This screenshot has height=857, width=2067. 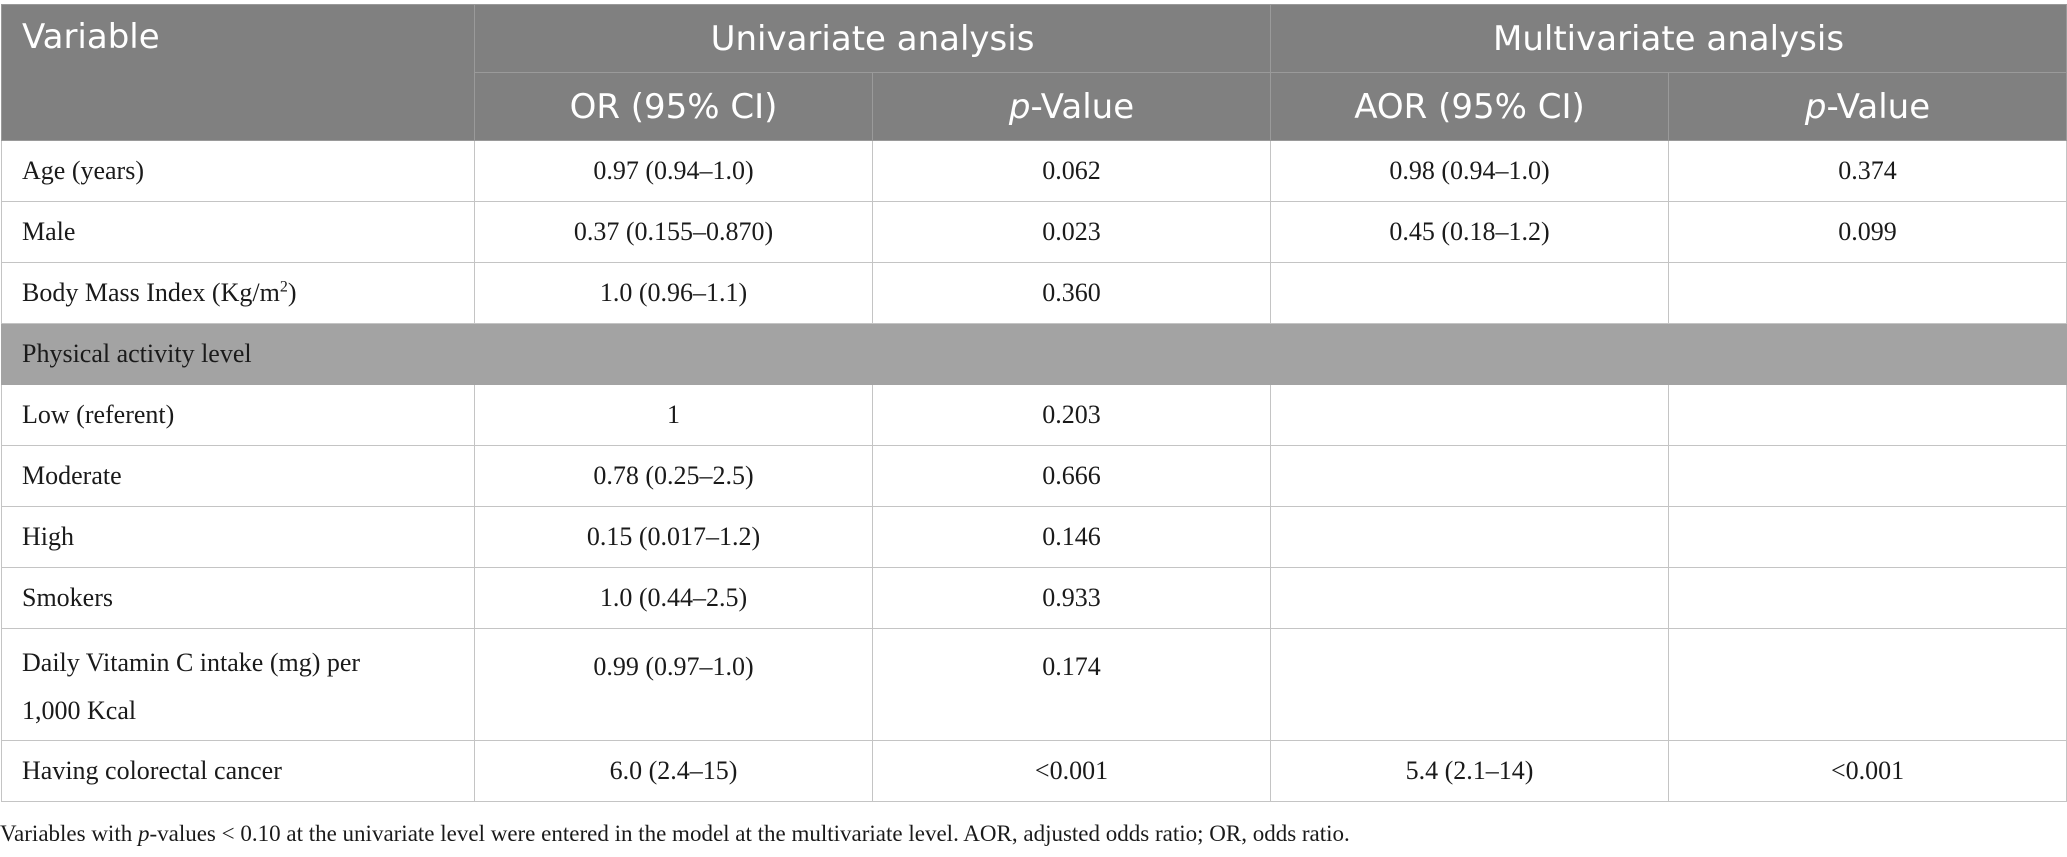 I want to click on table-row: High 0.15 (0.017–1.2) 0.146, so click(x=1034, y=537).